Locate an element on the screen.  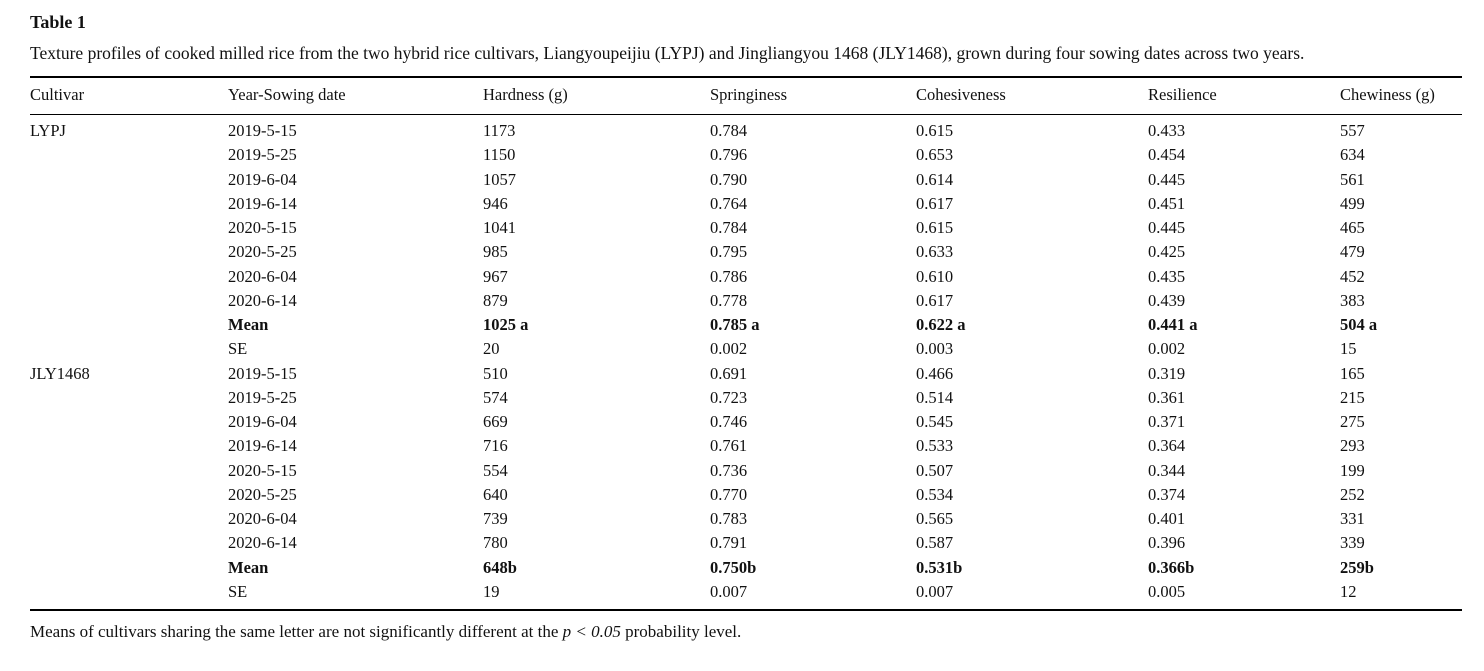
table-row: 2019-6-04 669 0.746 0.545 0.371 275 is located at coordinates (746, 422).